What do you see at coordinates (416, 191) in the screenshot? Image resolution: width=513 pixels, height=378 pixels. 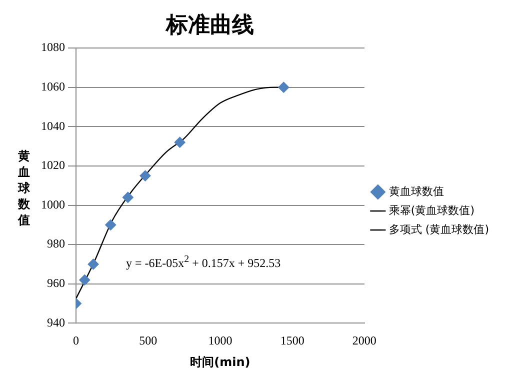 I see `legend-label: 黄血球数值` at bounding box center [416, 191].